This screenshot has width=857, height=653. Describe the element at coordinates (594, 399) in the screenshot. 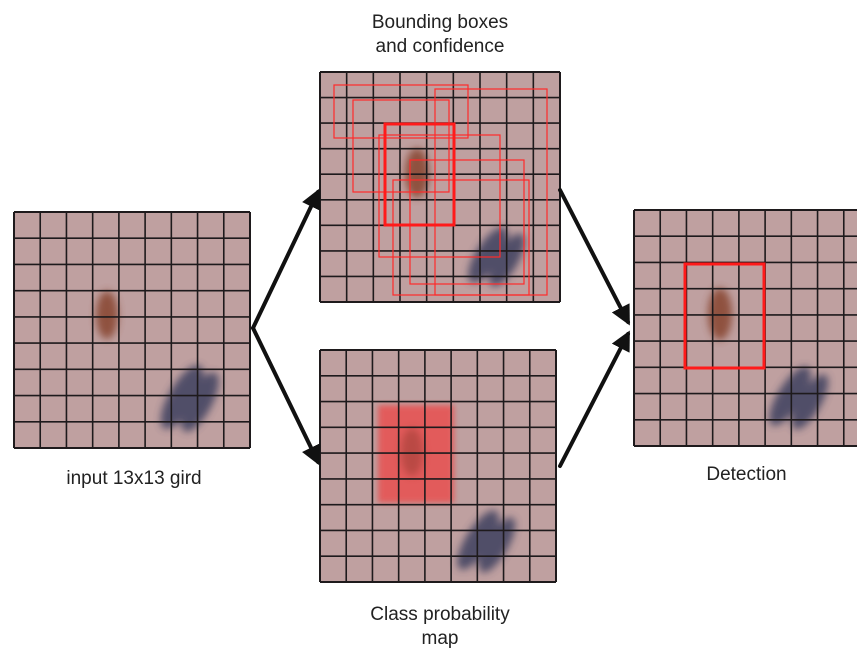

I see `arrow-class-prob-to-detection` at that location.